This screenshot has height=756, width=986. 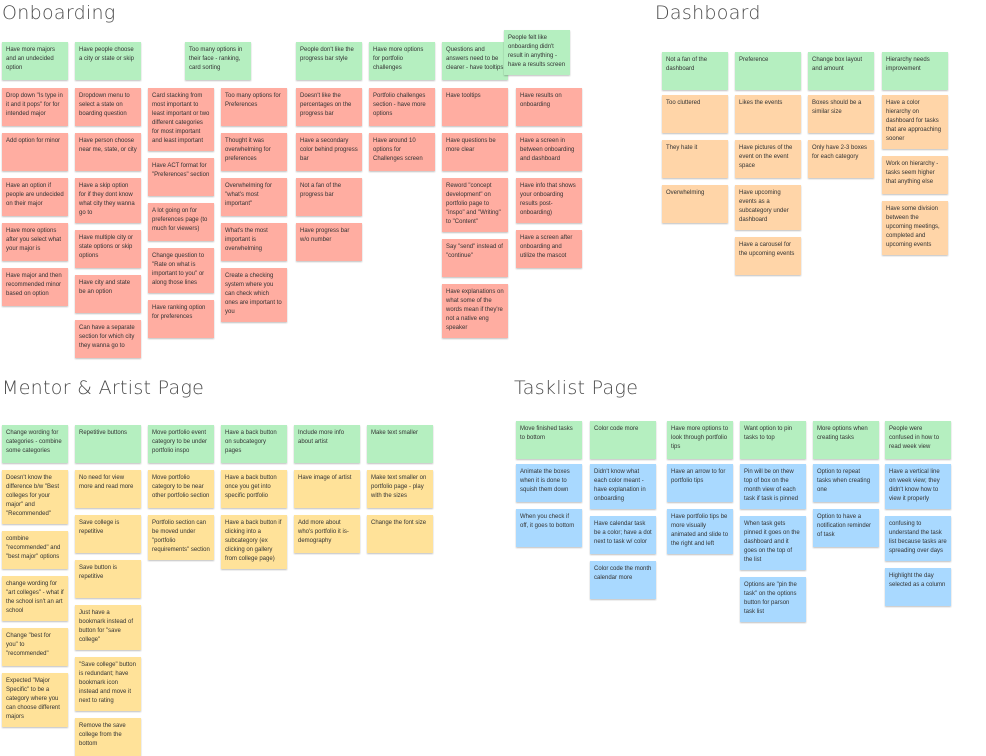 What do you see at coordinates (327, 489) in the screenshot?
I see `mentor-artist-page-sticky-note: Have image of artist` at bounding box center [327, 489].